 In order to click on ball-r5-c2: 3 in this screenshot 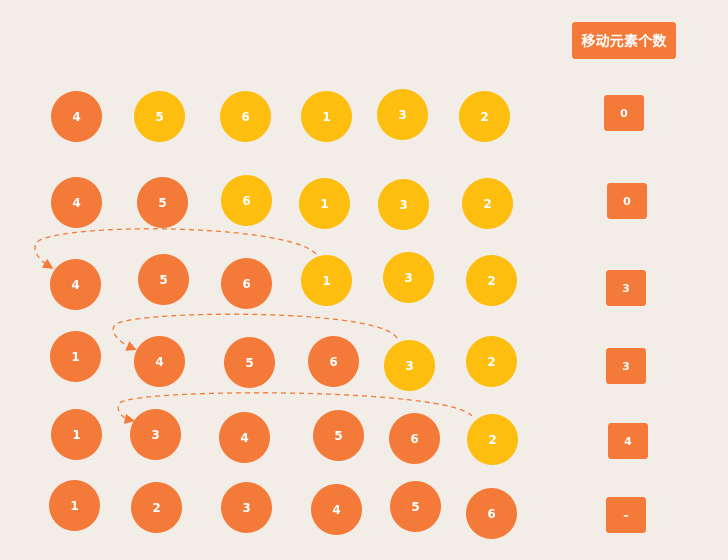, I will do `click(155, 434)`.